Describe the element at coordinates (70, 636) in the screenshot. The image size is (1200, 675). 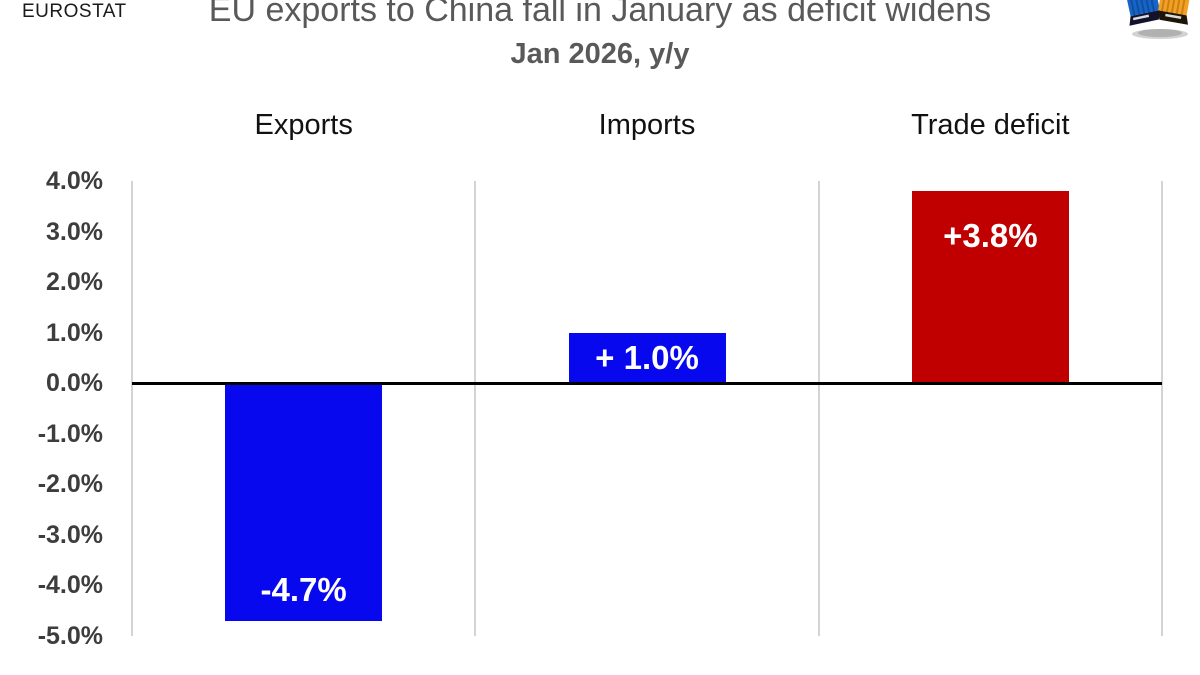
I see `y-tick-label: -5.0%` at that location.